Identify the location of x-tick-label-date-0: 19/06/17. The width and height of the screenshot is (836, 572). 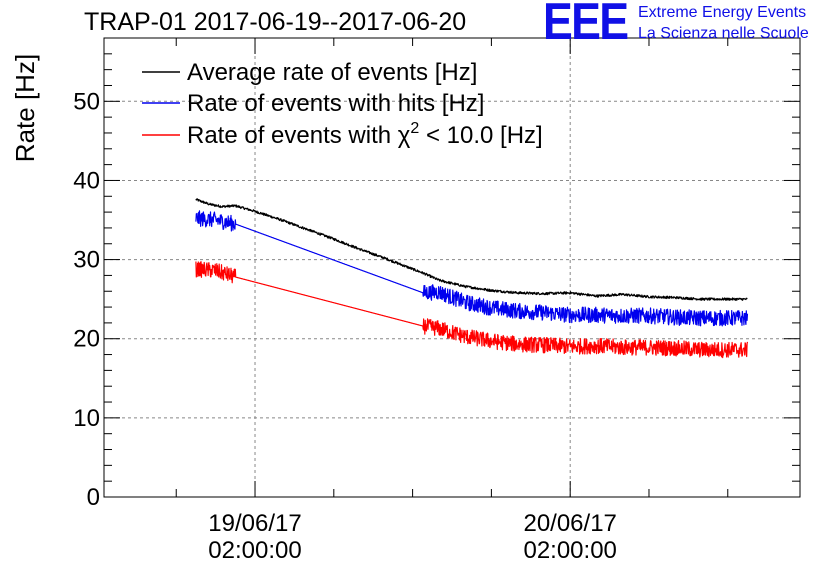
(254, 523).